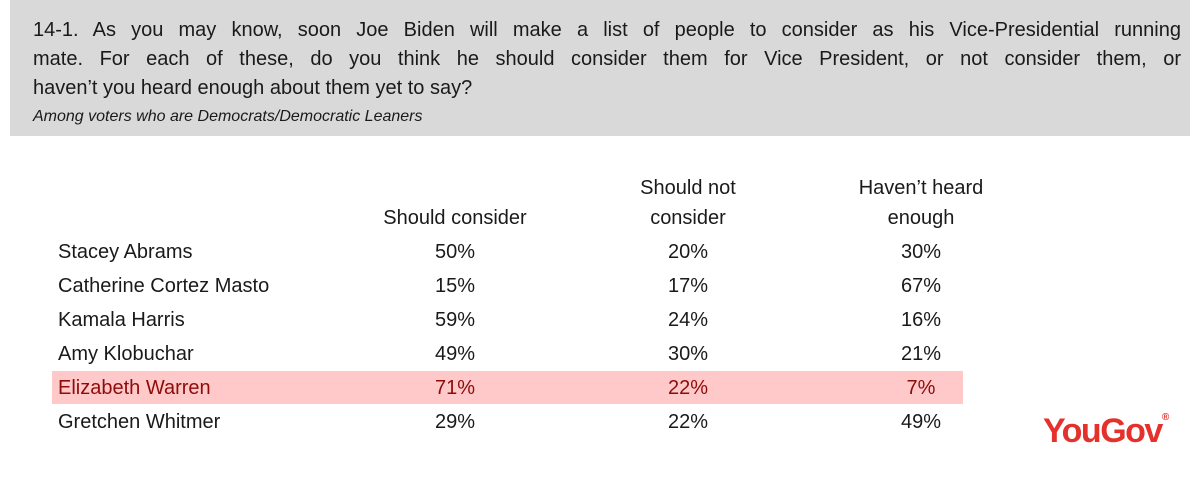 This screenshot has width=1200, height=479. What do you see at coordinates (121, 320) in the screenshot?
I see `row-label: Kamala Harris` at bounding box center [121, 320].